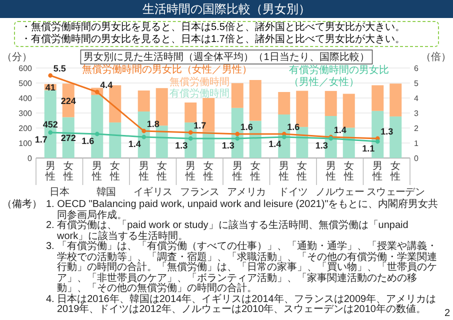 The width and height of the screenshot is (453, 320). I want to click on text: 2. 有償労働は、「paid work or study」に該当する生活時間、無償労働は「unpaid work」に該当する生活時間。, so click(227, 231).